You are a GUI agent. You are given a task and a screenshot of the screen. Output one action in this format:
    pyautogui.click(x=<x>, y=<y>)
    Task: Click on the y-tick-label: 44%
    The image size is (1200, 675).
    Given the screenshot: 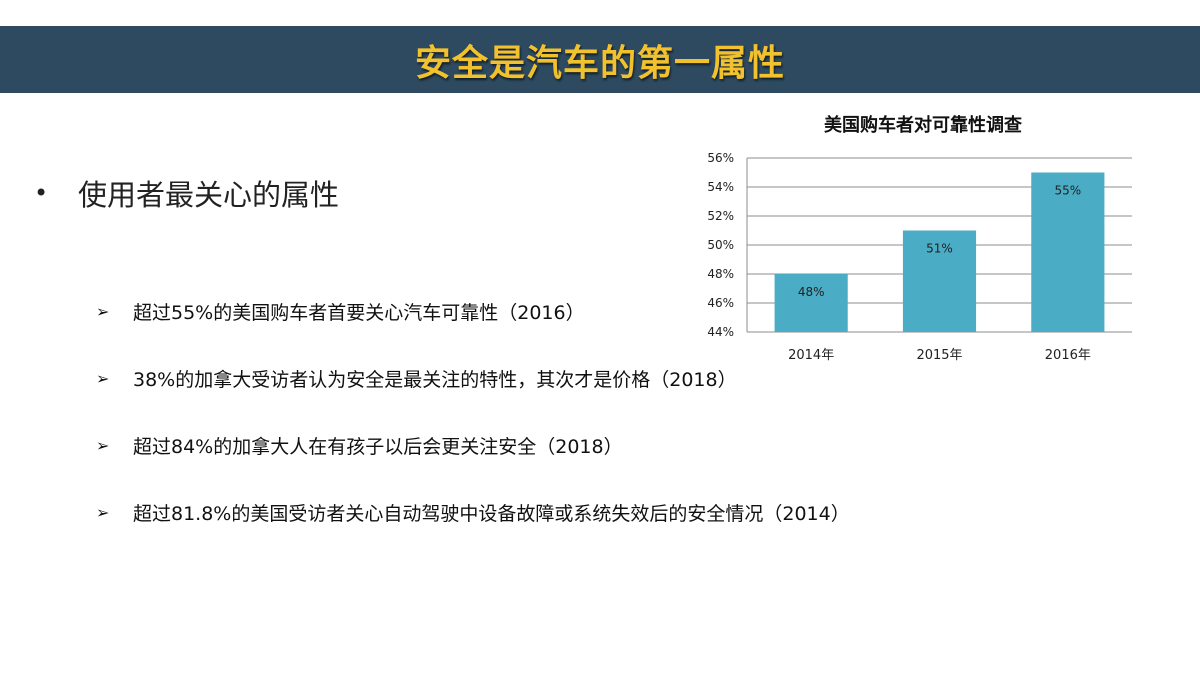 What is the action you would take?
    pyautogui.click(x=720, y=332)
    